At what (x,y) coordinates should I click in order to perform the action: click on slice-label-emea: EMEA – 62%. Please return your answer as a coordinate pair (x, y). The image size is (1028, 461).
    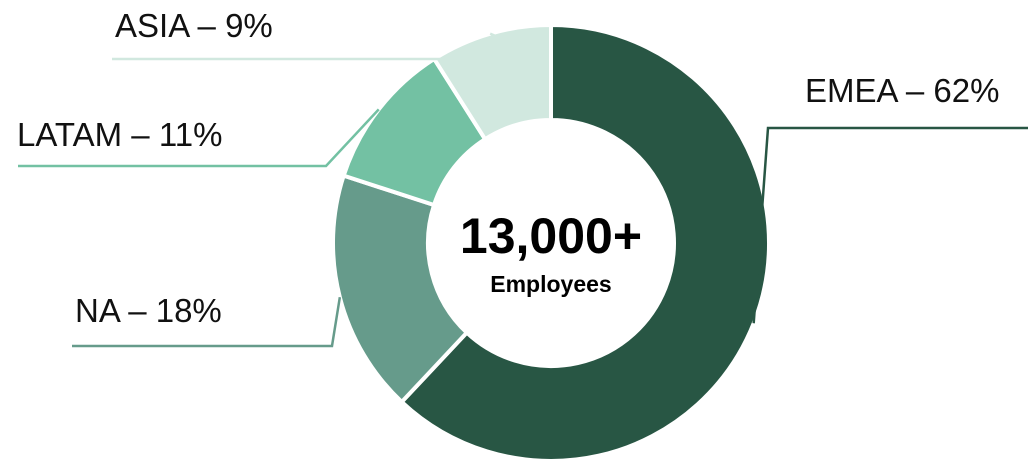
    Looking at the image, I should click on (902, 90).